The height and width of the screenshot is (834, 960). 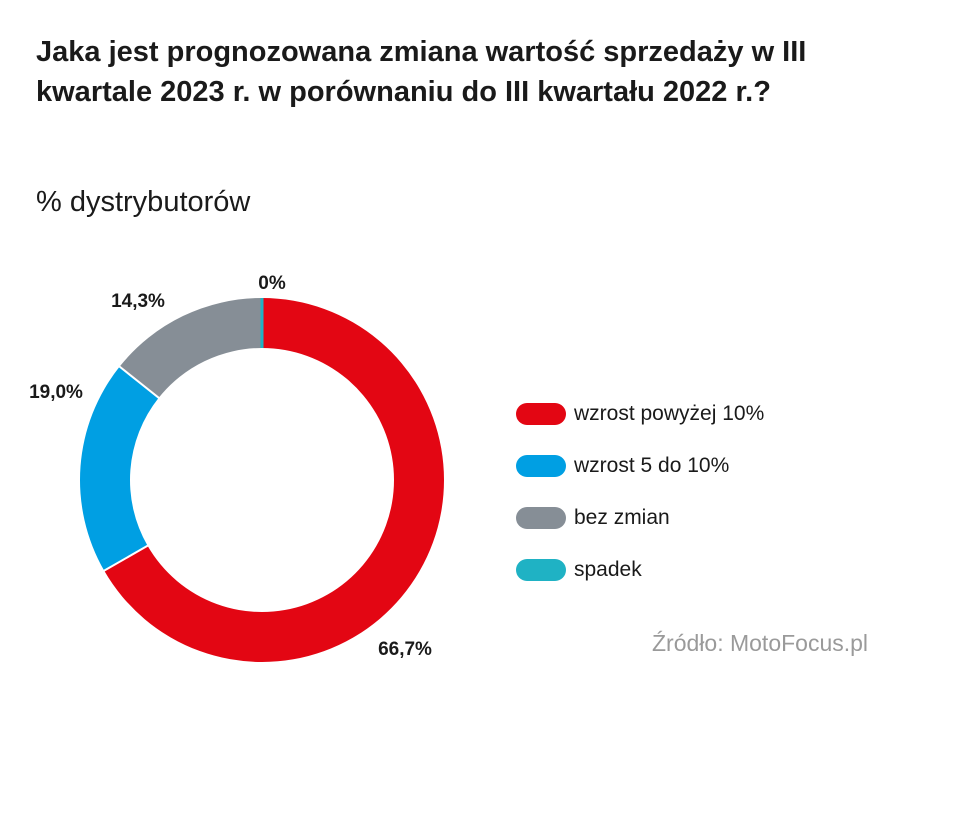 I want to click on legend-label: bez zmian, so click(x=622, y=517).